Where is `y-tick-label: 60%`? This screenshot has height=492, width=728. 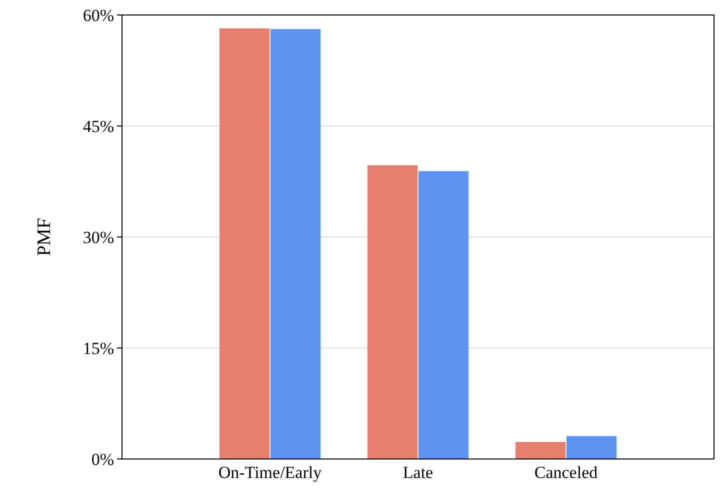 y-tick-label: 60% is located at coordinates (98, 15).